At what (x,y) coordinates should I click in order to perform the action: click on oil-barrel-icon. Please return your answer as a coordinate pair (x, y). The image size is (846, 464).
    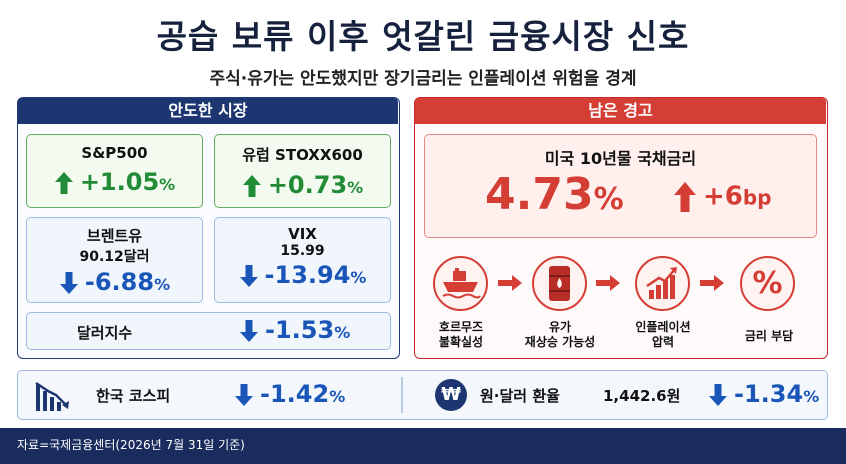
    Looking at the image, I should click on (559, 283).